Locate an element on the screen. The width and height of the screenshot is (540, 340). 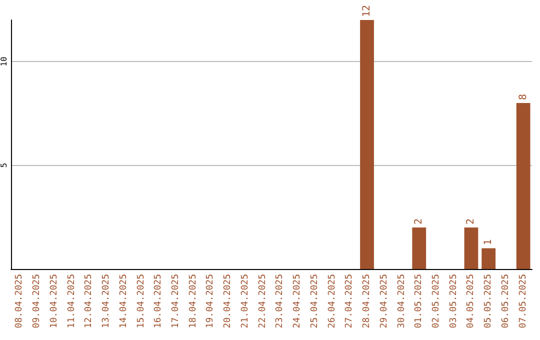
x-tick-label: 24.04.2025 is located at coordinates (297, 301).